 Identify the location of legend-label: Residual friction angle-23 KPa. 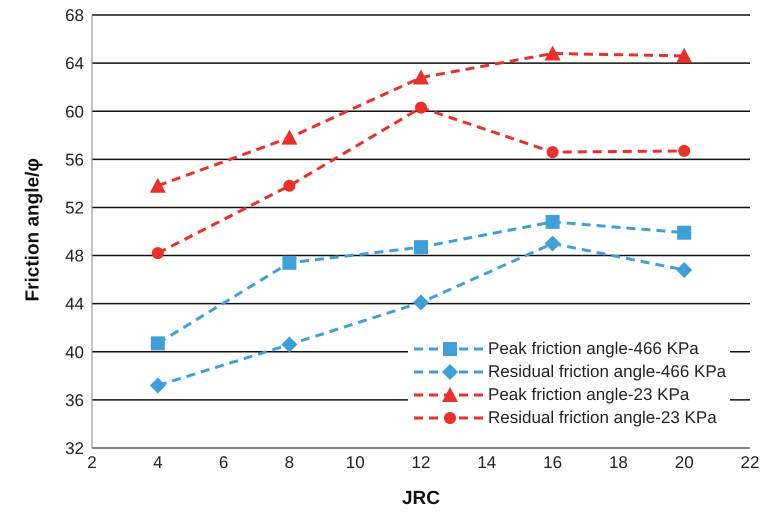
(602, 418).